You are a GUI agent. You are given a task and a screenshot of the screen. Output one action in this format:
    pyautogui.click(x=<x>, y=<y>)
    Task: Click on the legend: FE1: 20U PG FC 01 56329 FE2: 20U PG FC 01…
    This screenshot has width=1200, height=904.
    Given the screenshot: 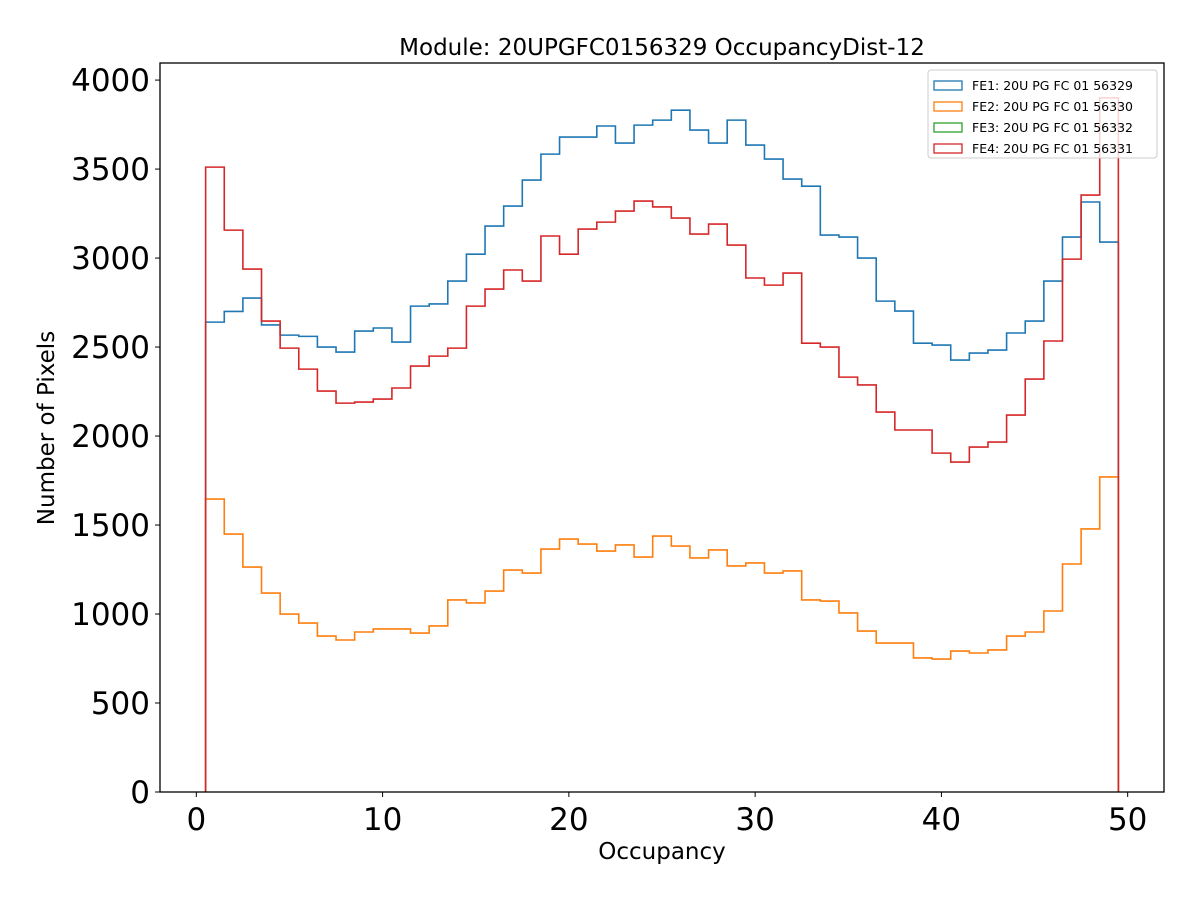 What is the action you would take?
    pyautogui.click(x=1042, y=114)
    